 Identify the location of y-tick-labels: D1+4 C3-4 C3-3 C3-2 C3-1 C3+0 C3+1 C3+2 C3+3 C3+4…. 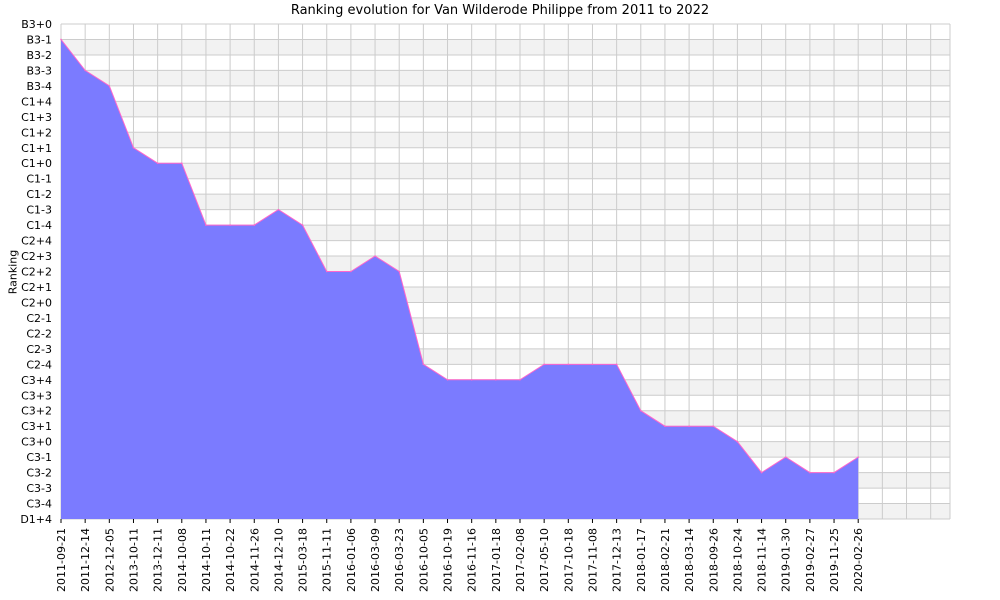
(36, 272).